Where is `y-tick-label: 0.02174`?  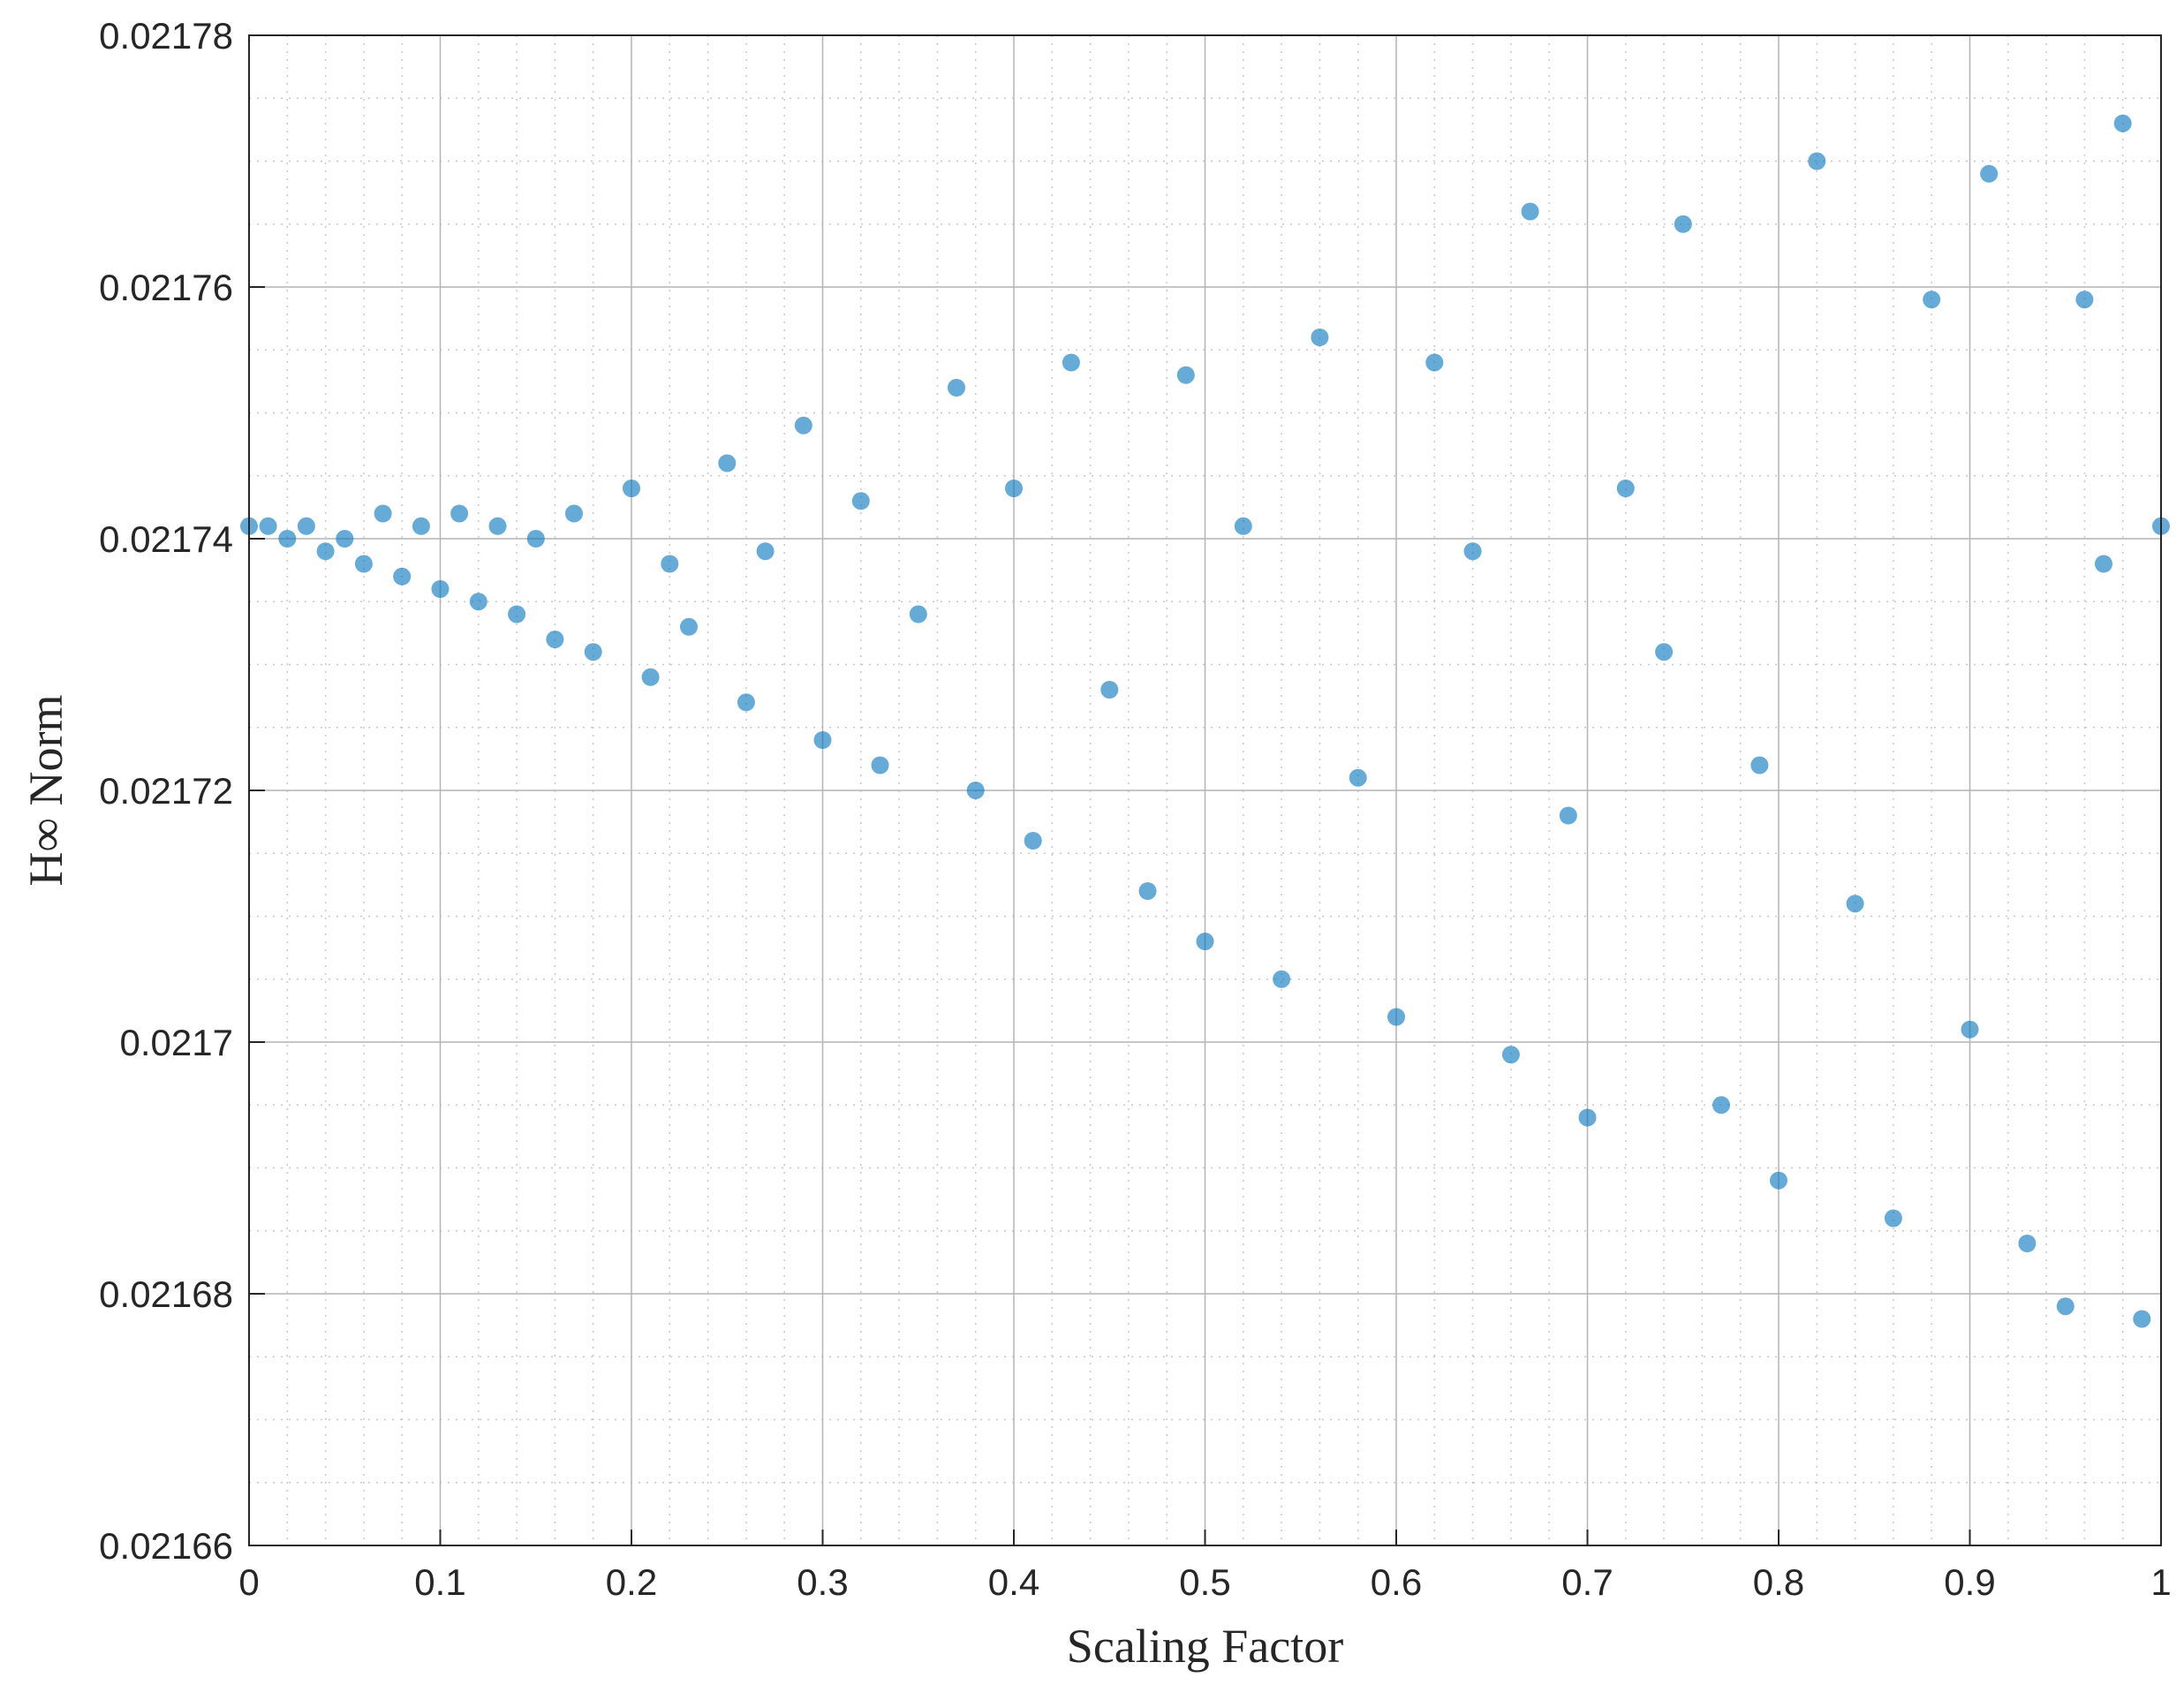
y-tick-label: 0.02174 is located at coordinates (166, 539).